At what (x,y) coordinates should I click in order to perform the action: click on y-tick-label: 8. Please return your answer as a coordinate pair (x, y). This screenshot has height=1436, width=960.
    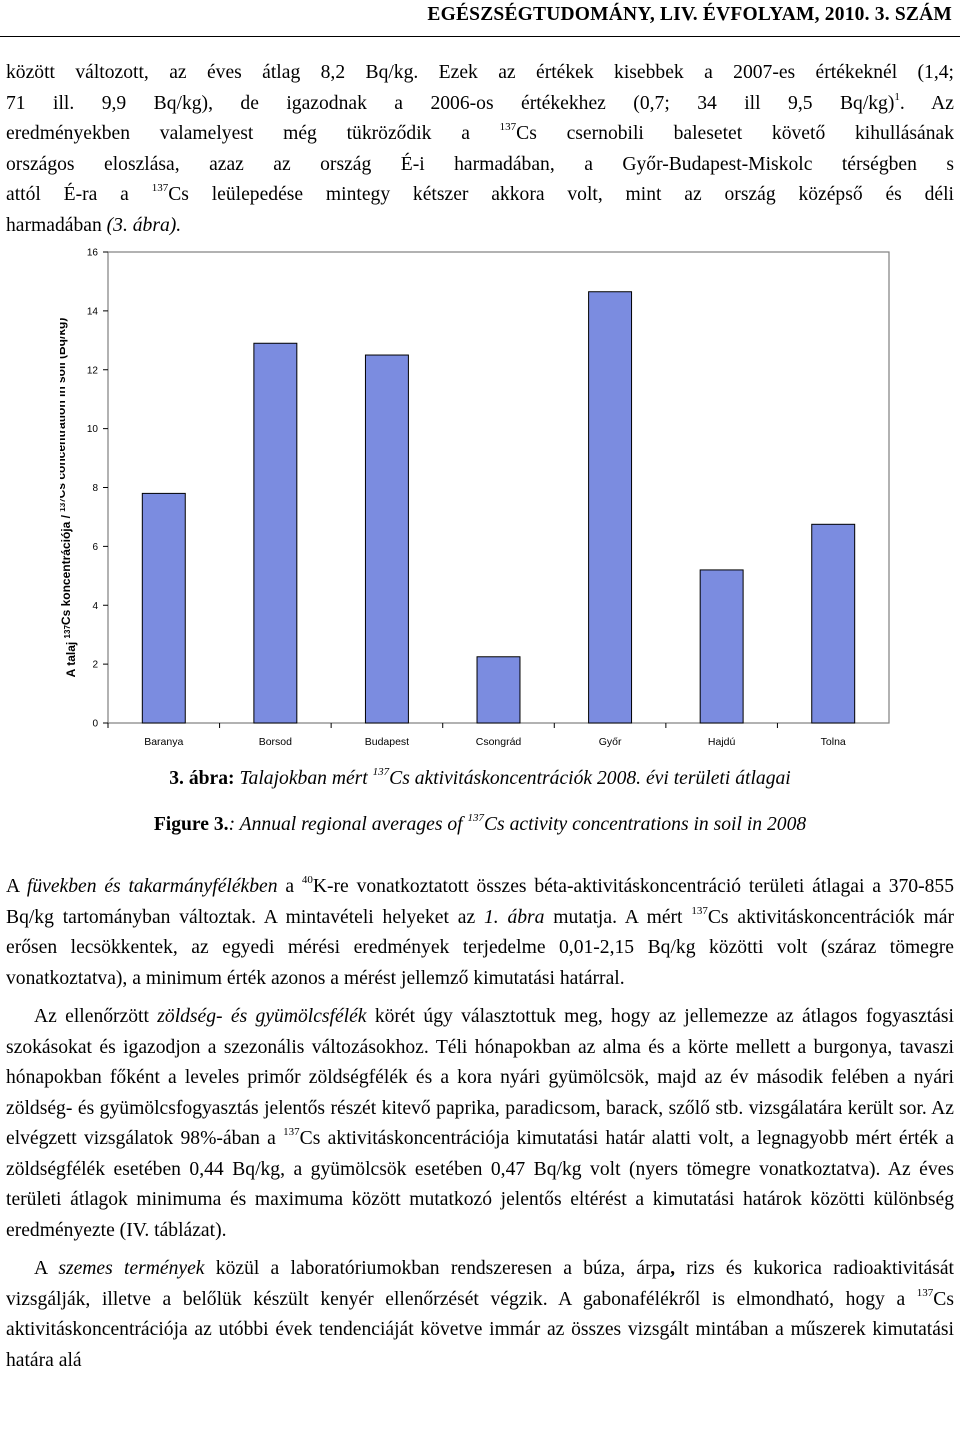
    Looking at the image, I should click on (95, 488).